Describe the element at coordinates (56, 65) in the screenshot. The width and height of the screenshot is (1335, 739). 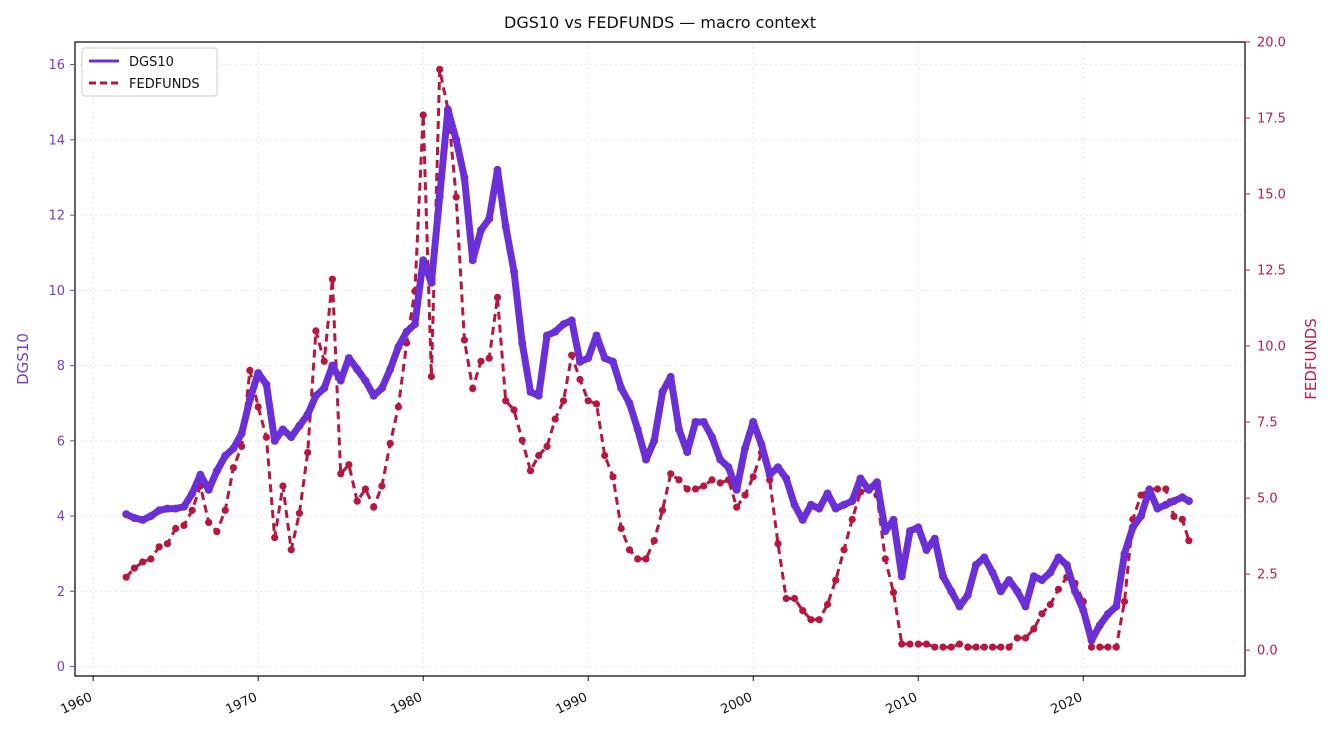
I see `y-left-tick-label: 16` at that location.